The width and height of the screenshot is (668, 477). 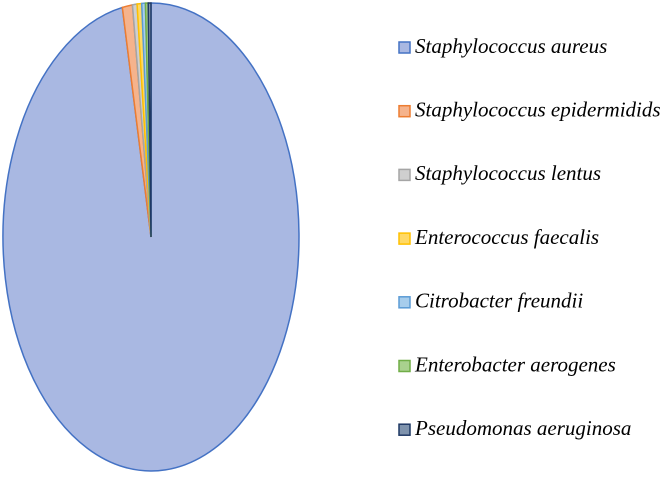 I want to click on legend-label: Citrobacter freundii, so click(x=499, y=301).